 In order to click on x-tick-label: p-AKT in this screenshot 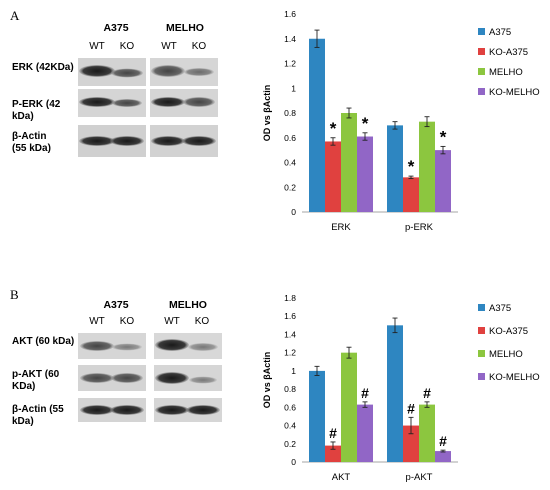, I will do `click(419, 477)`.